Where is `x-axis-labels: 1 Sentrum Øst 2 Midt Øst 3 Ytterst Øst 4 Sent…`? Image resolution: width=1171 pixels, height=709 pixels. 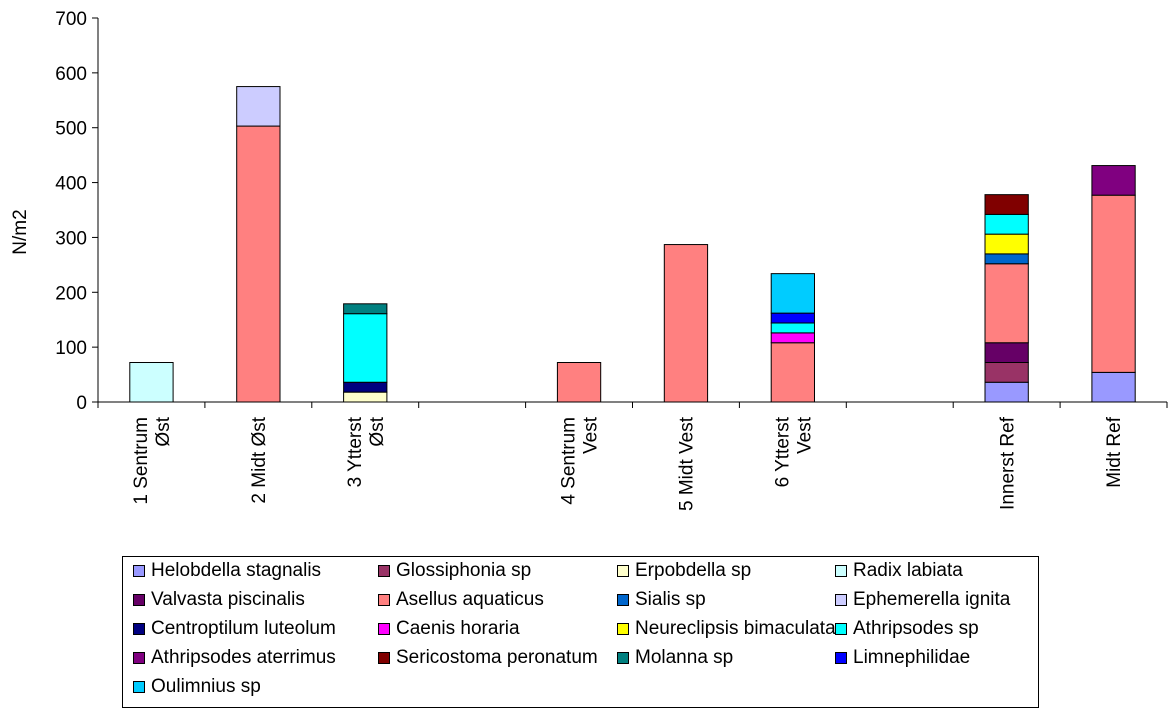 x-axis-labels: 1 Sentrum Øst 2 Midt Øst 3 Ytterst Øst 4 Sent… is located at coordinates (628, 463).